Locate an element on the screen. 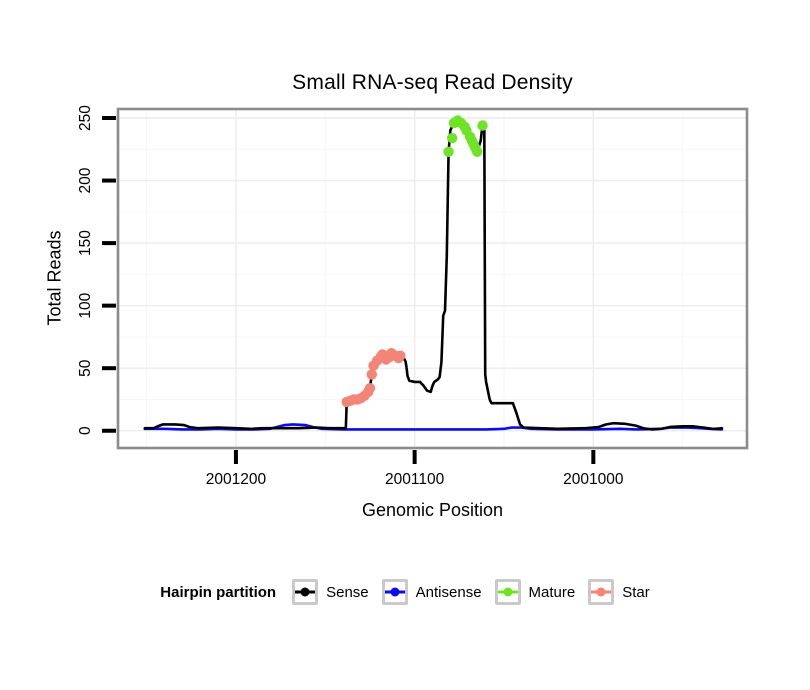  x-tick-label: 2001000 is located at coordinates (593, 479).